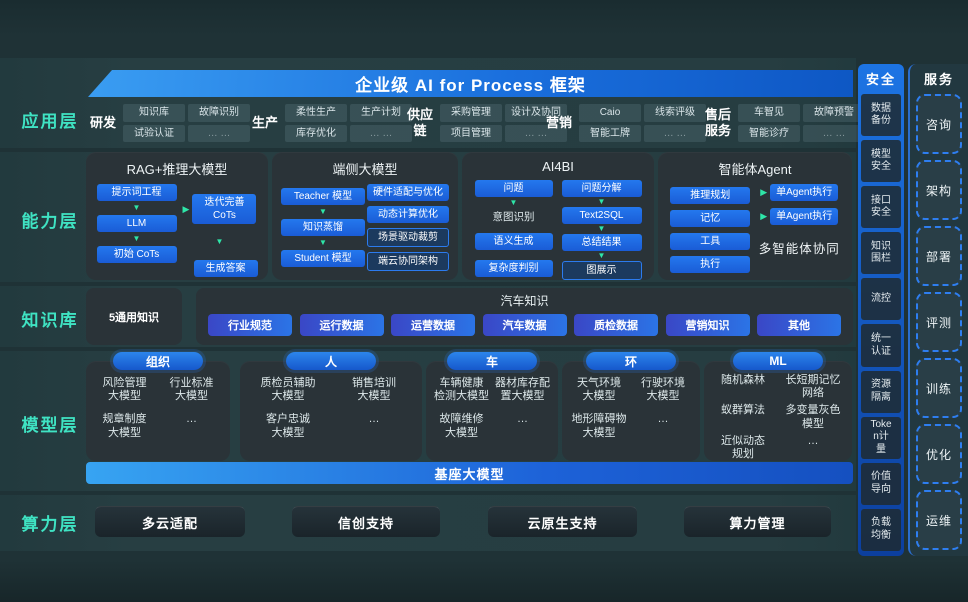 The height and width of the screenshot is (602, 968). What do you see at coordinates (631, 361) in the screenshot?
I see `model-pill: 环` at bounding box center [631, 361].